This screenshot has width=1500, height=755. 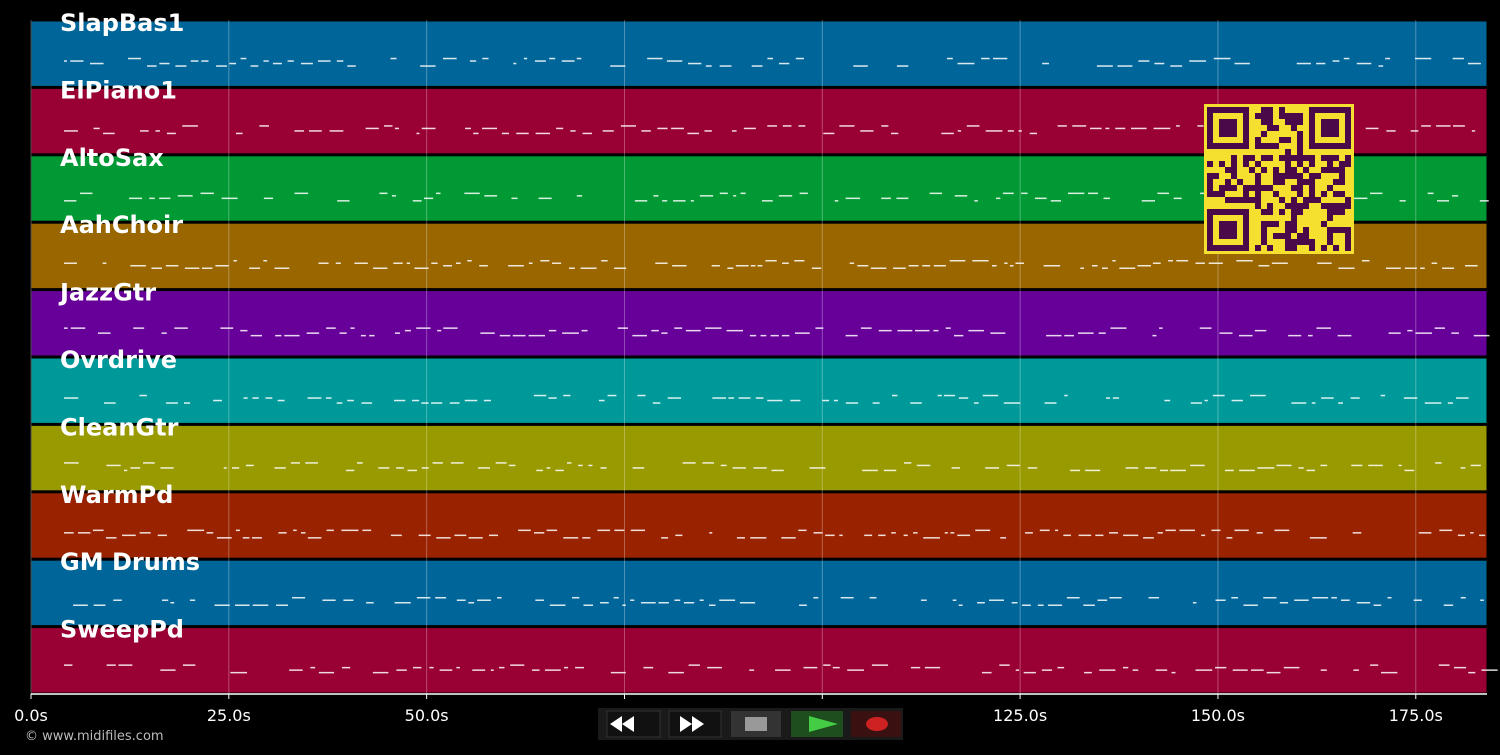 I want to click on qr-finder, so click(x=1228, y=128).